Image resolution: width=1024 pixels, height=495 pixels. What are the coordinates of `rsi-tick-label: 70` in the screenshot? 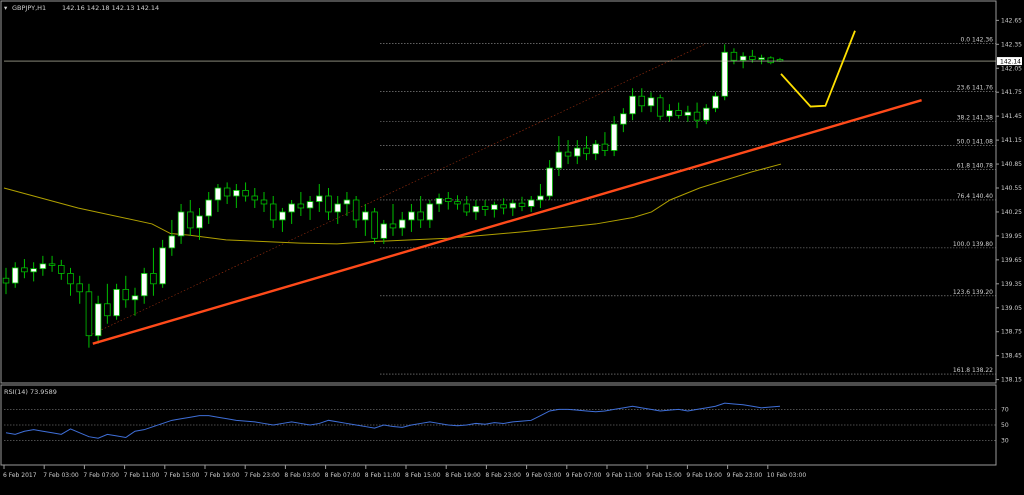 It's located at (1005, 409).